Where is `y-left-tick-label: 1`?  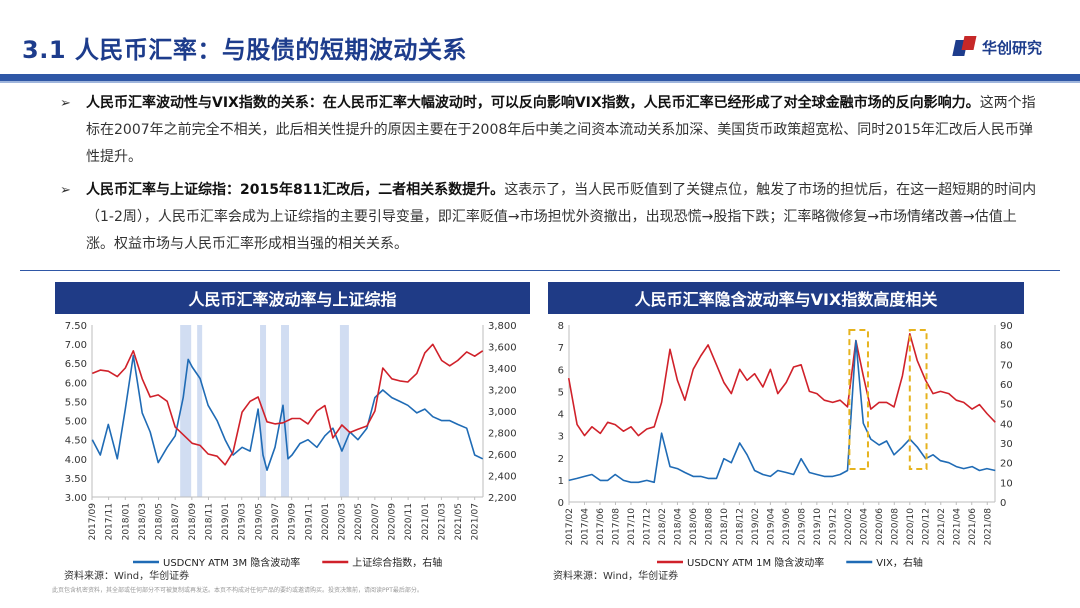 y-left-tick-label: 1 is located at coordinates (561, 481).